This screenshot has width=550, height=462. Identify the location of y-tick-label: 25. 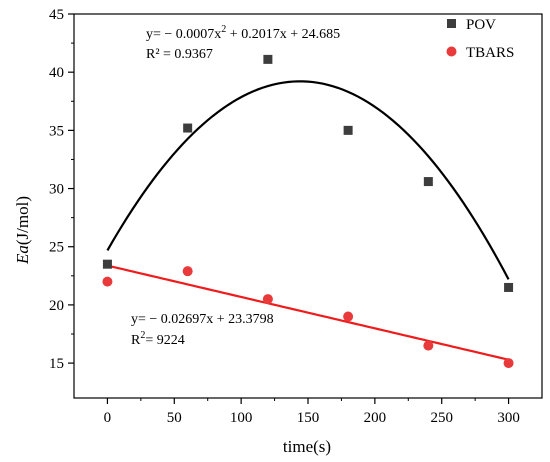
(56, 248).